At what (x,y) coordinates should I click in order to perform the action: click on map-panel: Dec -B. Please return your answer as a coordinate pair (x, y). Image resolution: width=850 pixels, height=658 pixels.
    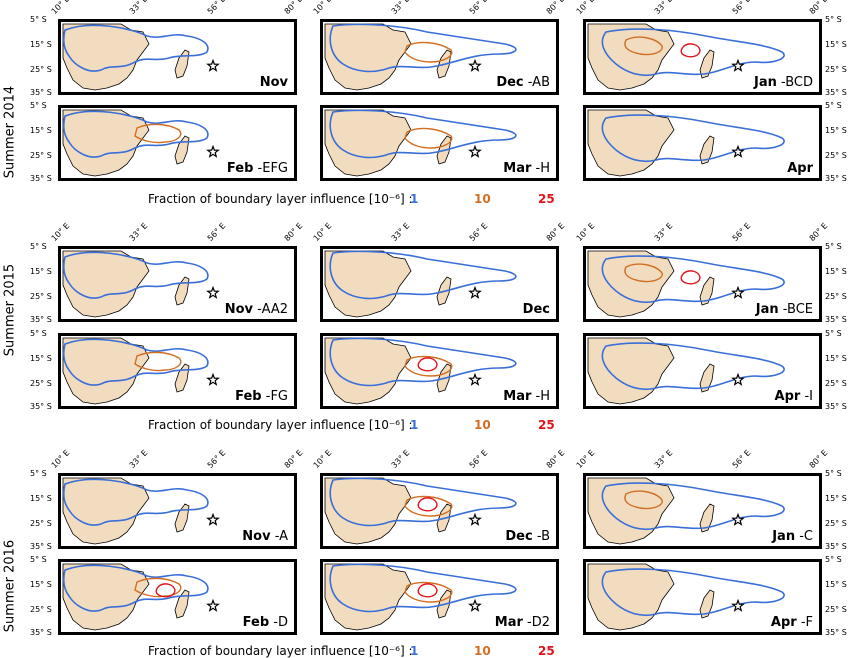
    Looking at the image, I should click on (439, 511).